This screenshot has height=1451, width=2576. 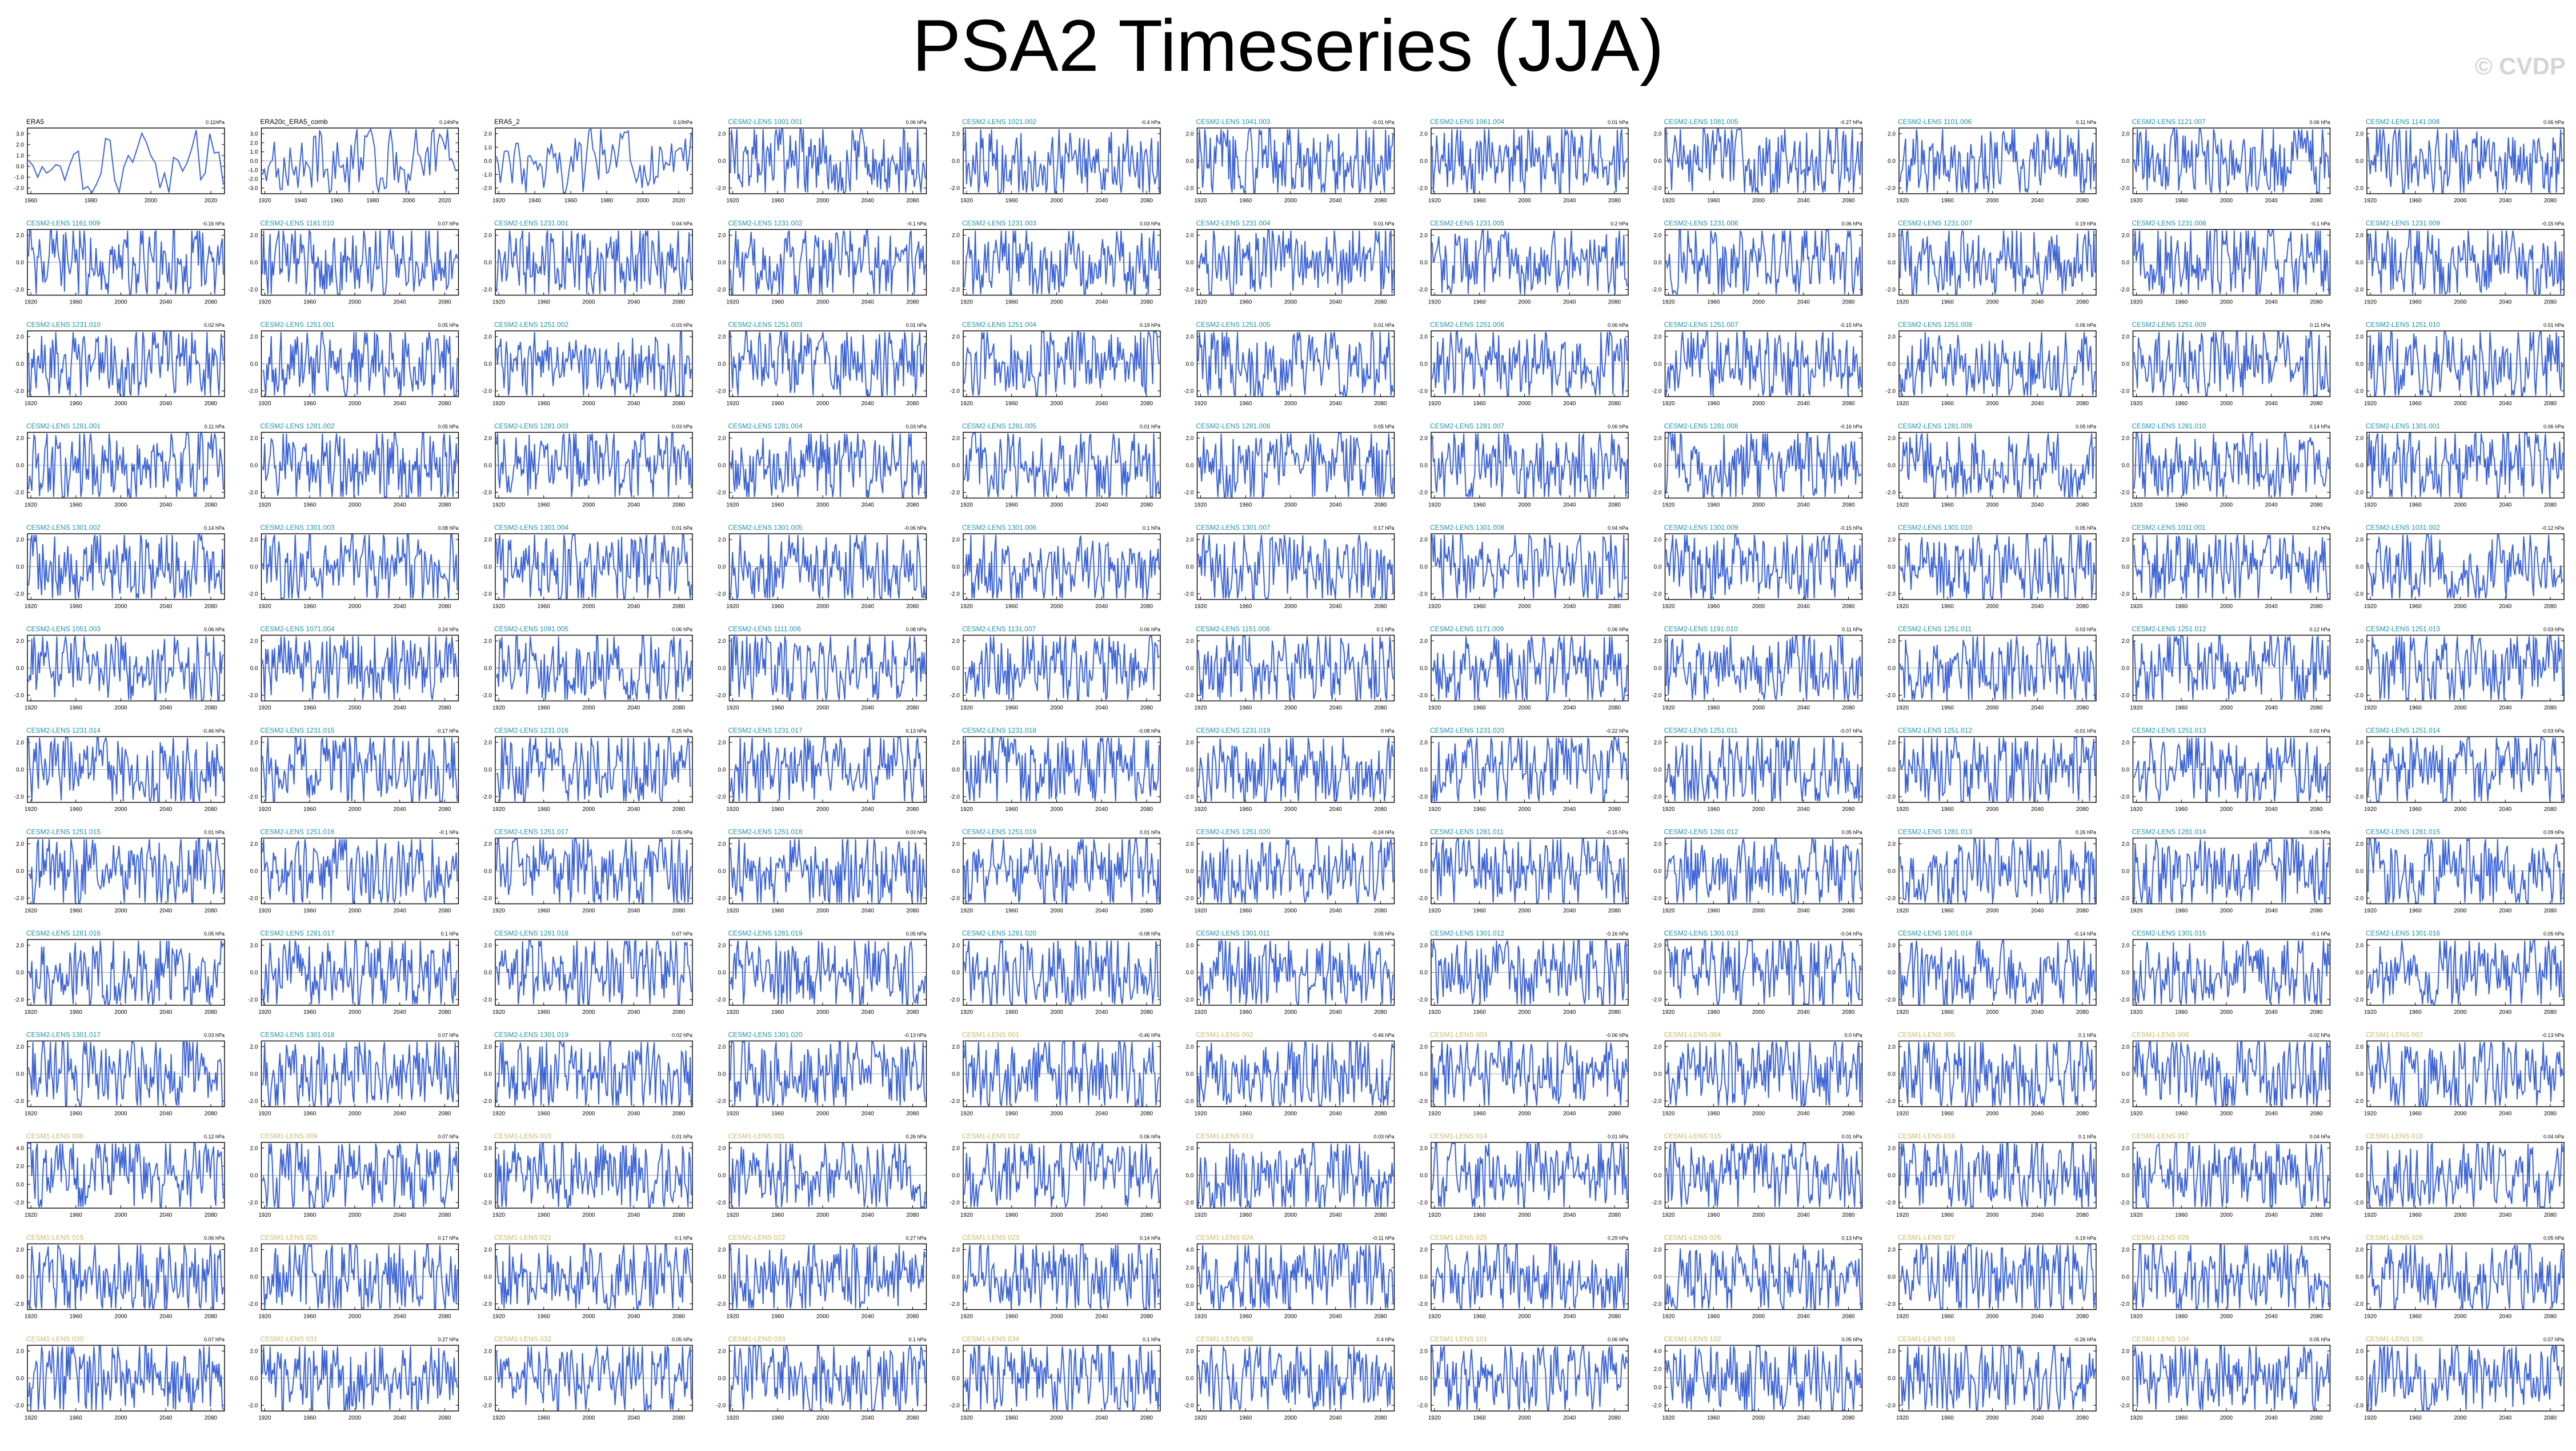 I want to click on panel-stat: -0.15 hPa, so click(x=1851, y=528).